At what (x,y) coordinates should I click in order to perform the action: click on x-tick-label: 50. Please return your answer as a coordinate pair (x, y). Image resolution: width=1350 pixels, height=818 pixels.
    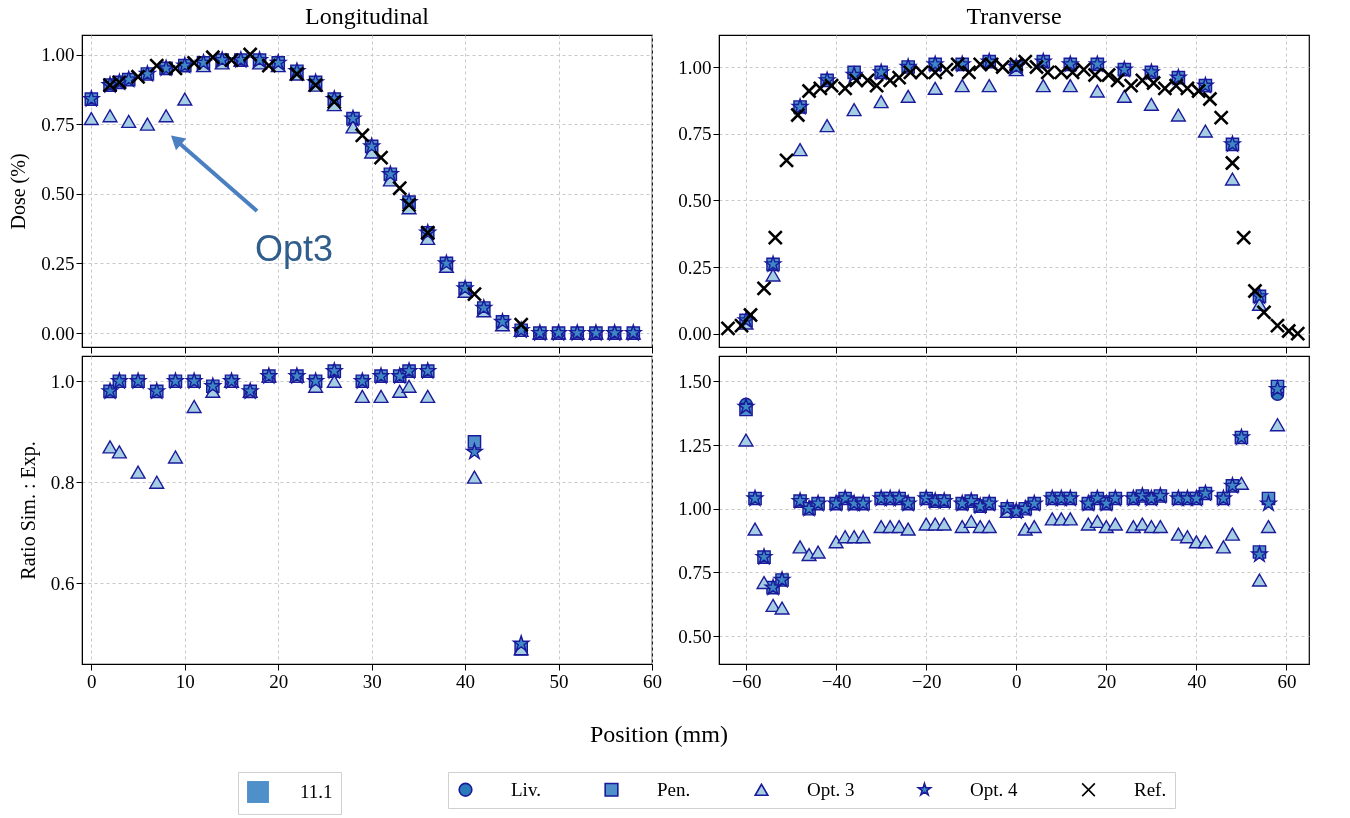
    Looking at the image, I should click on (559, 681).